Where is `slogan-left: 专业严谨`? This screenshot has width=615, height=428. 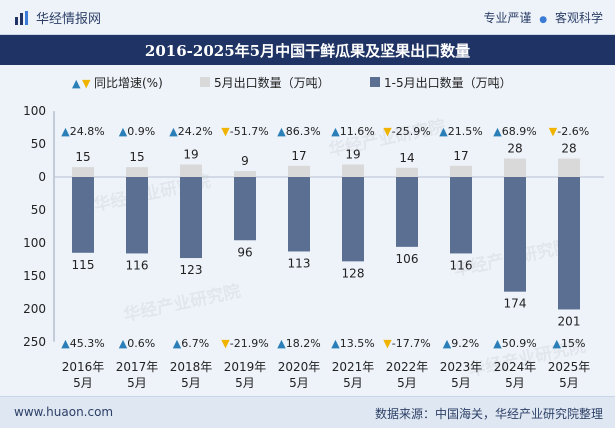
slogan-left: 专业严谨 is located at coordinates (507, 18).